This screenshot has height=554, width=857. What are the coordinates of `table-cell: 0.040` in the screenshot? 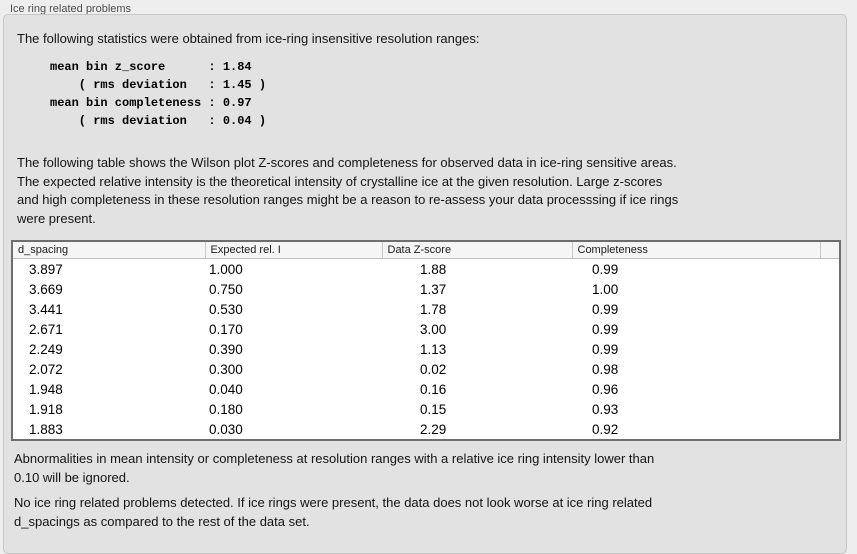 It's located at (226, 389).